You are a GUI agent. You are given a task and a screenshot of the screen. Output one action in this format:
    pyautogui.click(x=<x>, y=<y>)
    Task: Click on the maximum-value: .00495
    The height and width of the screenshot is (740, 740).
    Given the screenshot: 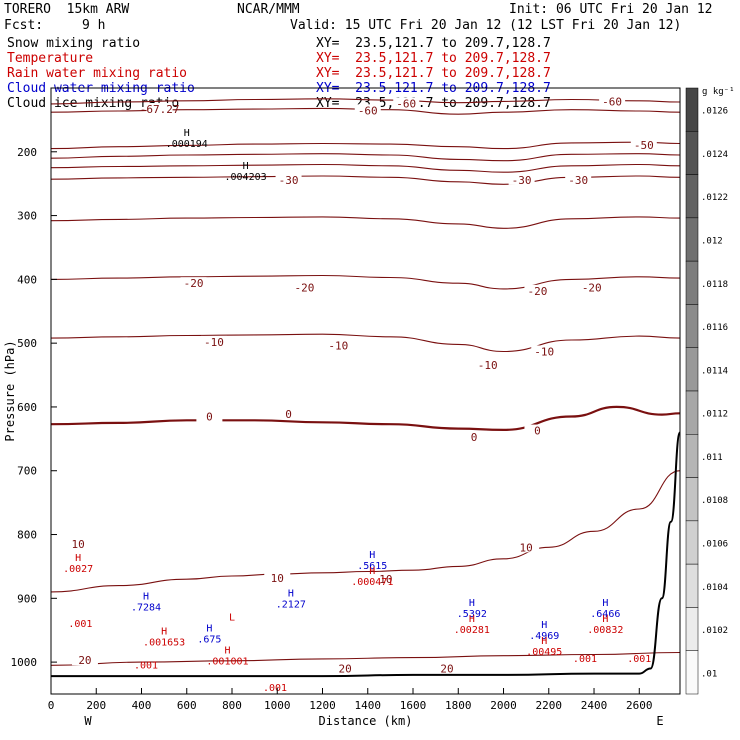 What is the action you would take?
    pyautogui.click(x=544, y=652)
    